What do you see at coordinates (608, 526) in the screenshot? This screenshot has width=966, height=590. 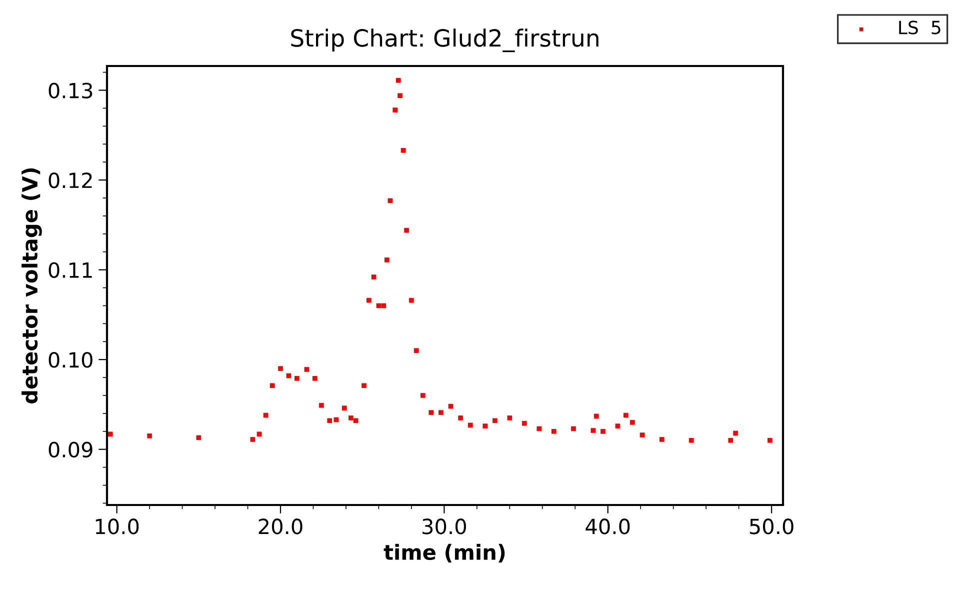 I see `x-tick-label: 40.0` at bounding box center [608, 526].